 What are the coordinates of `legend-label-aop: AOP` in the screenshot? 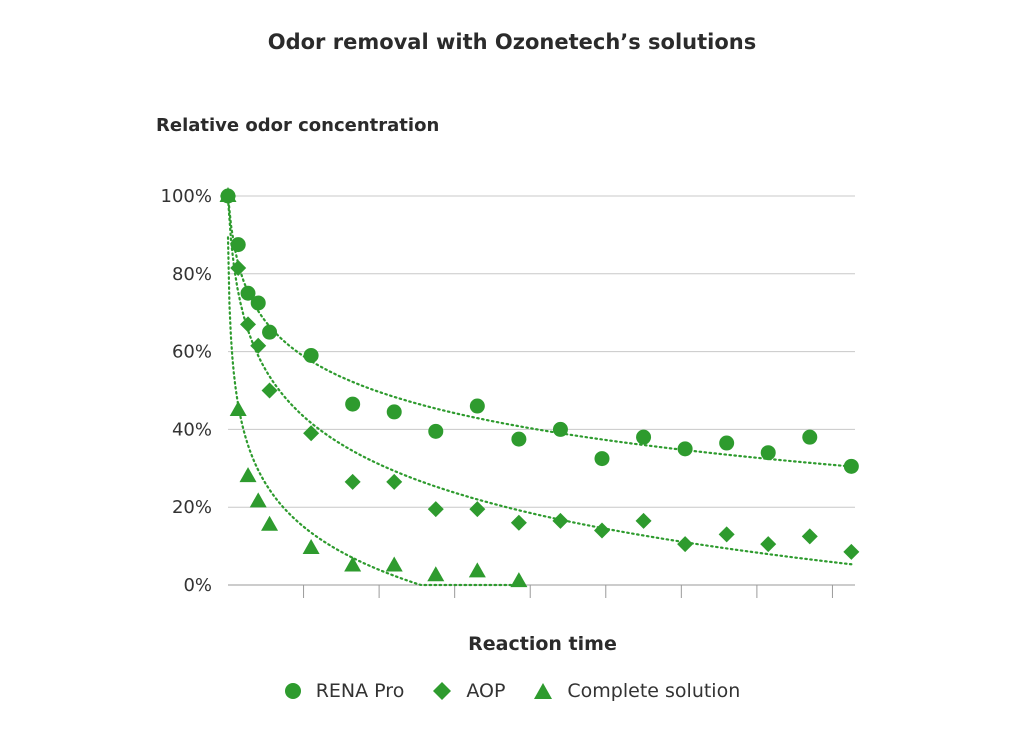 It's located at (486, 691).